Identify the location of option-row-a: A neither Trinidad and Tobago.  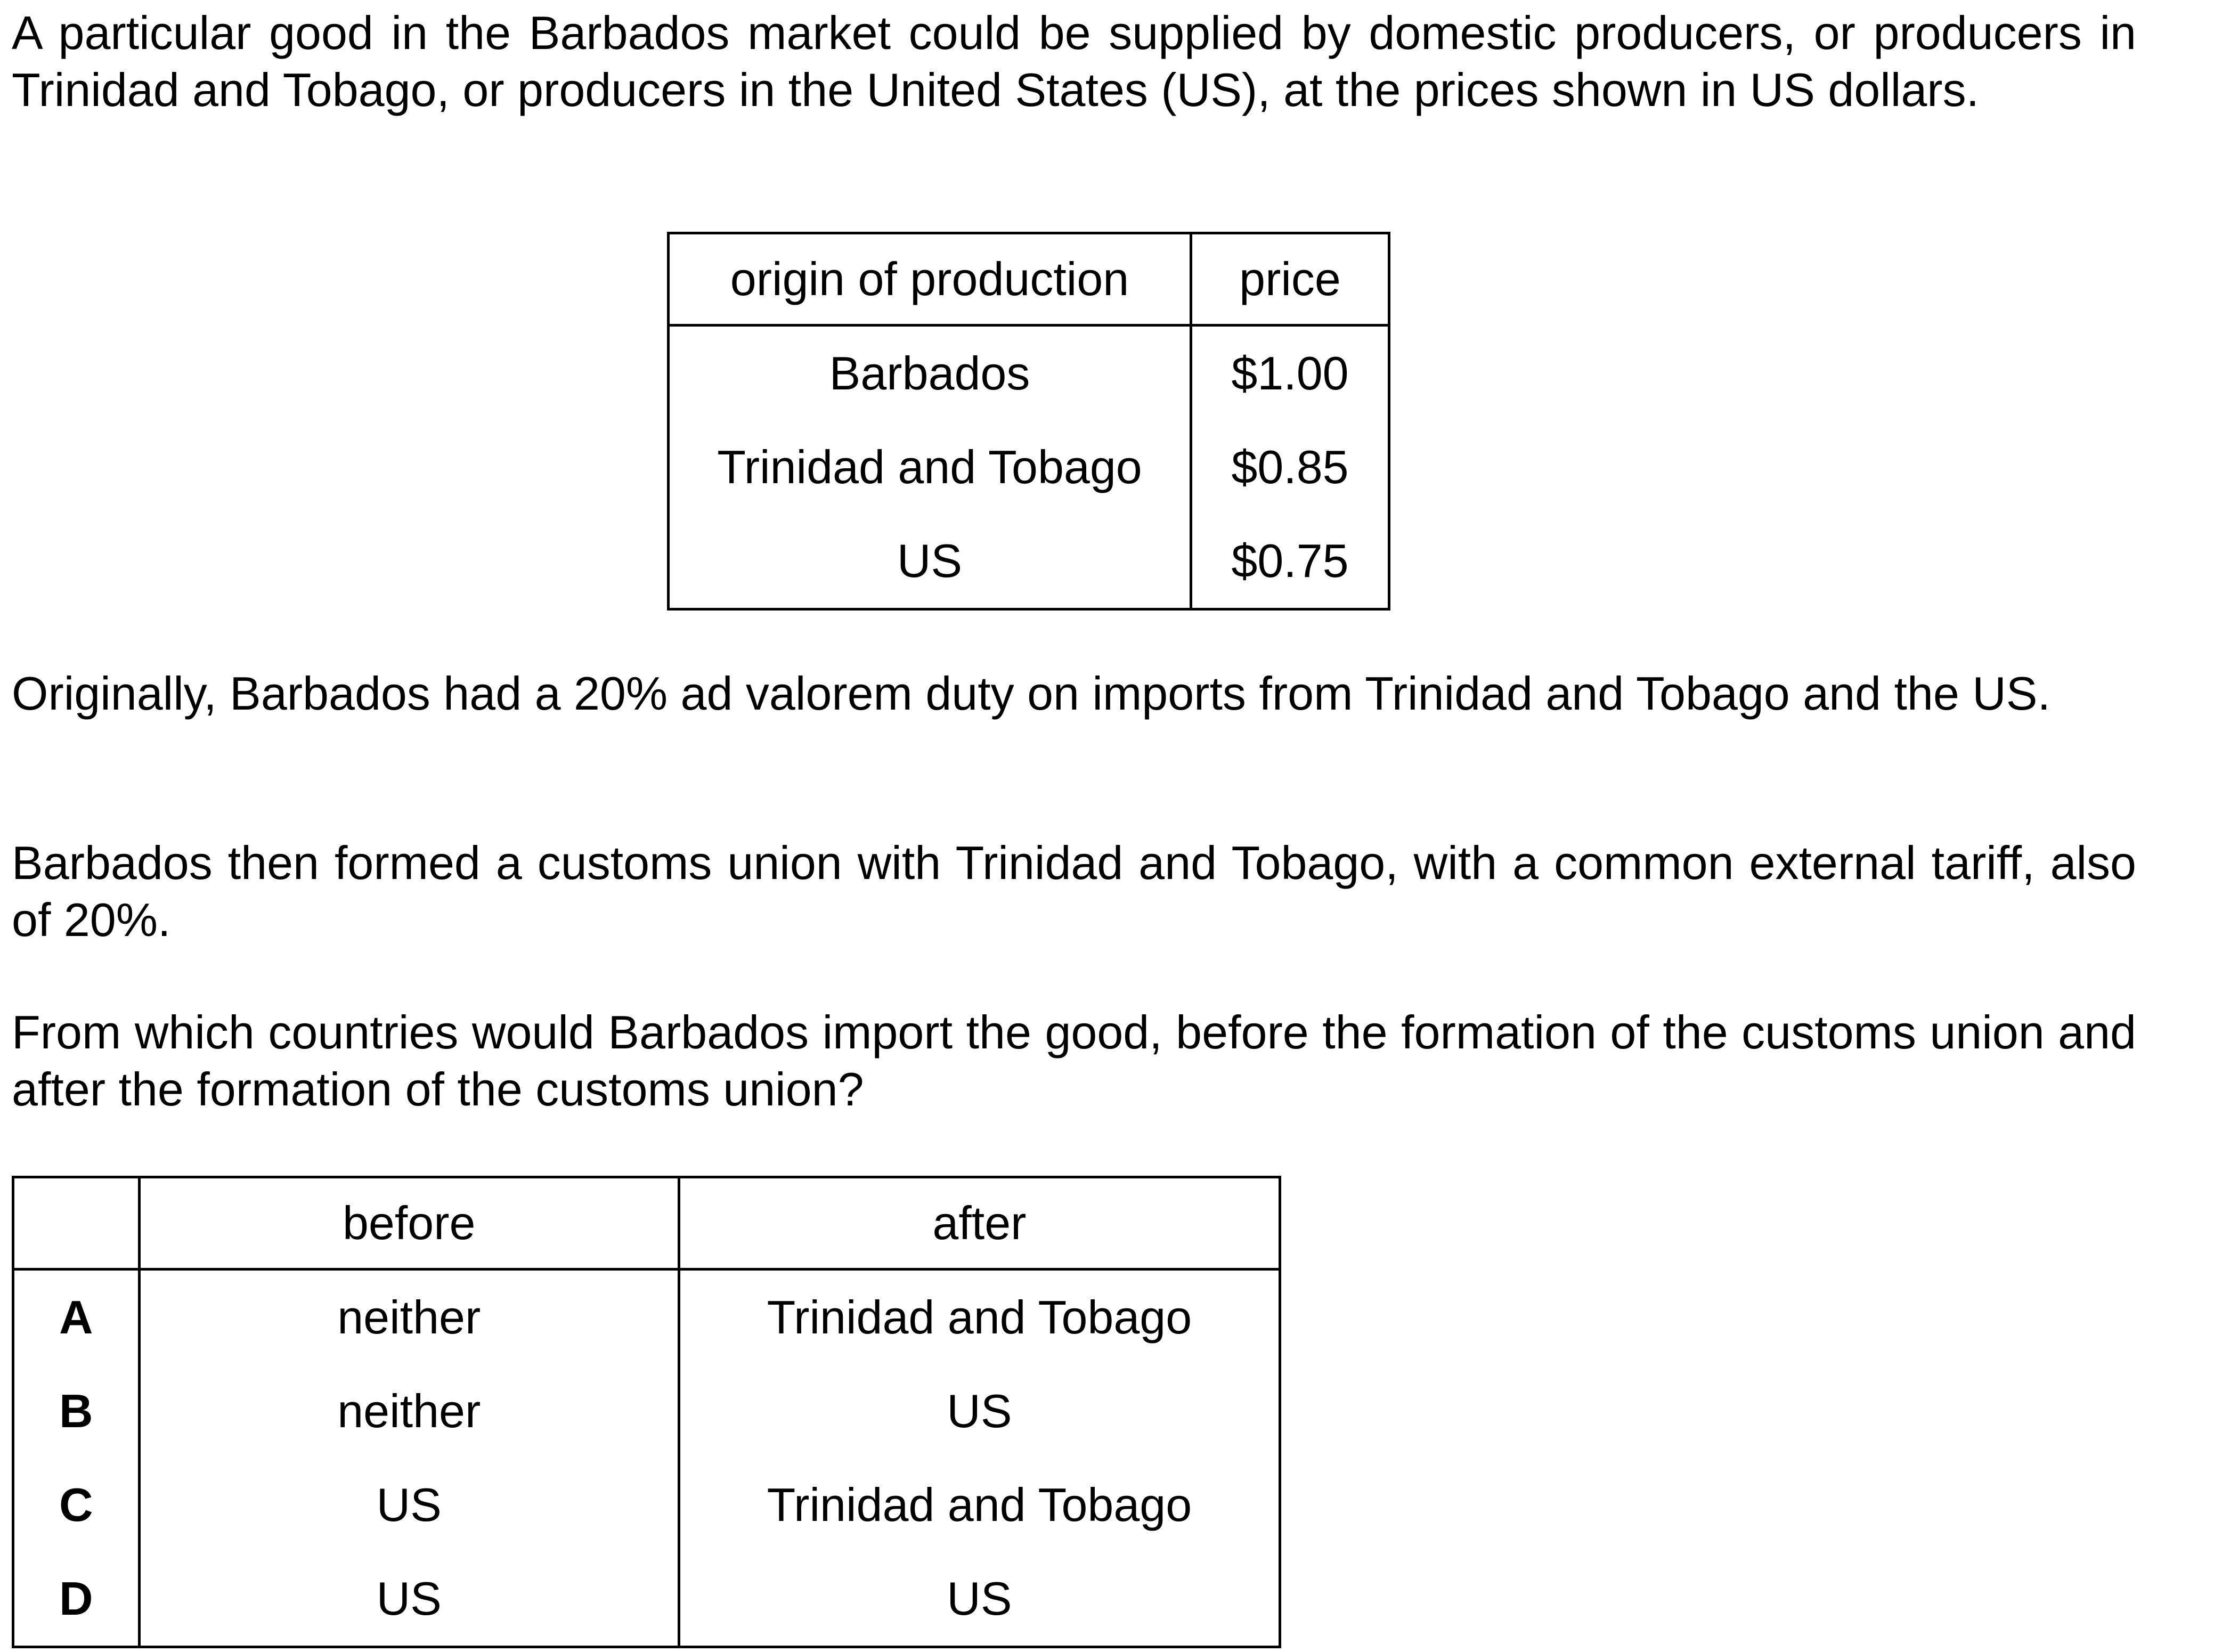
(646, 1316).